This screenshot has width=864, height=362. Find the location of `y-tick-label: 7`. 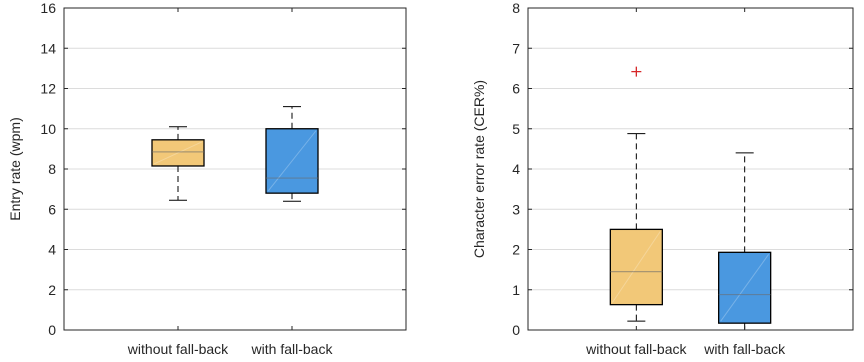

y-tick-label: 7 is located at coordinates (516, 48).